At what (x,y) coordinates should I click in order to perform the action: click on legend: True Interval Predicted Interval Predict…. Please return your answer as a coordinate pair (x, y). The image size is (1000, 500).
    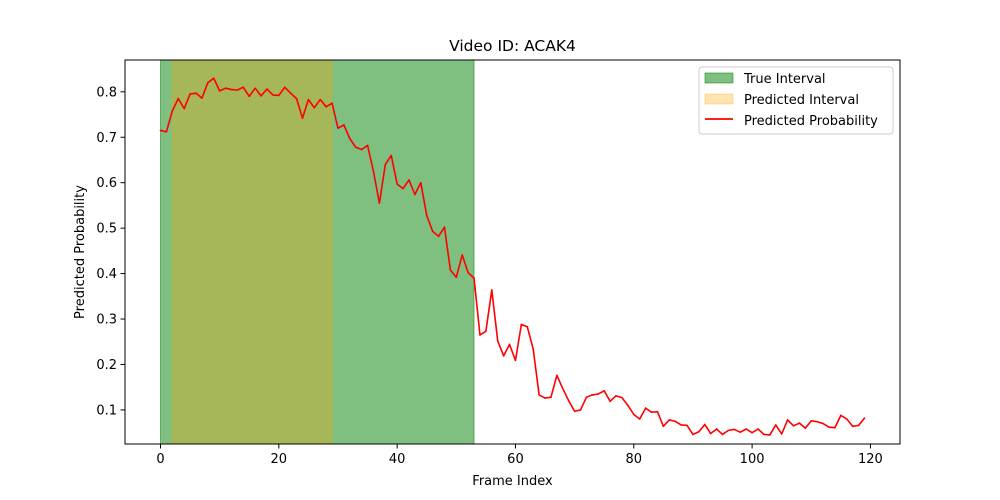
    Looking at the image, I should click on (796, 100).